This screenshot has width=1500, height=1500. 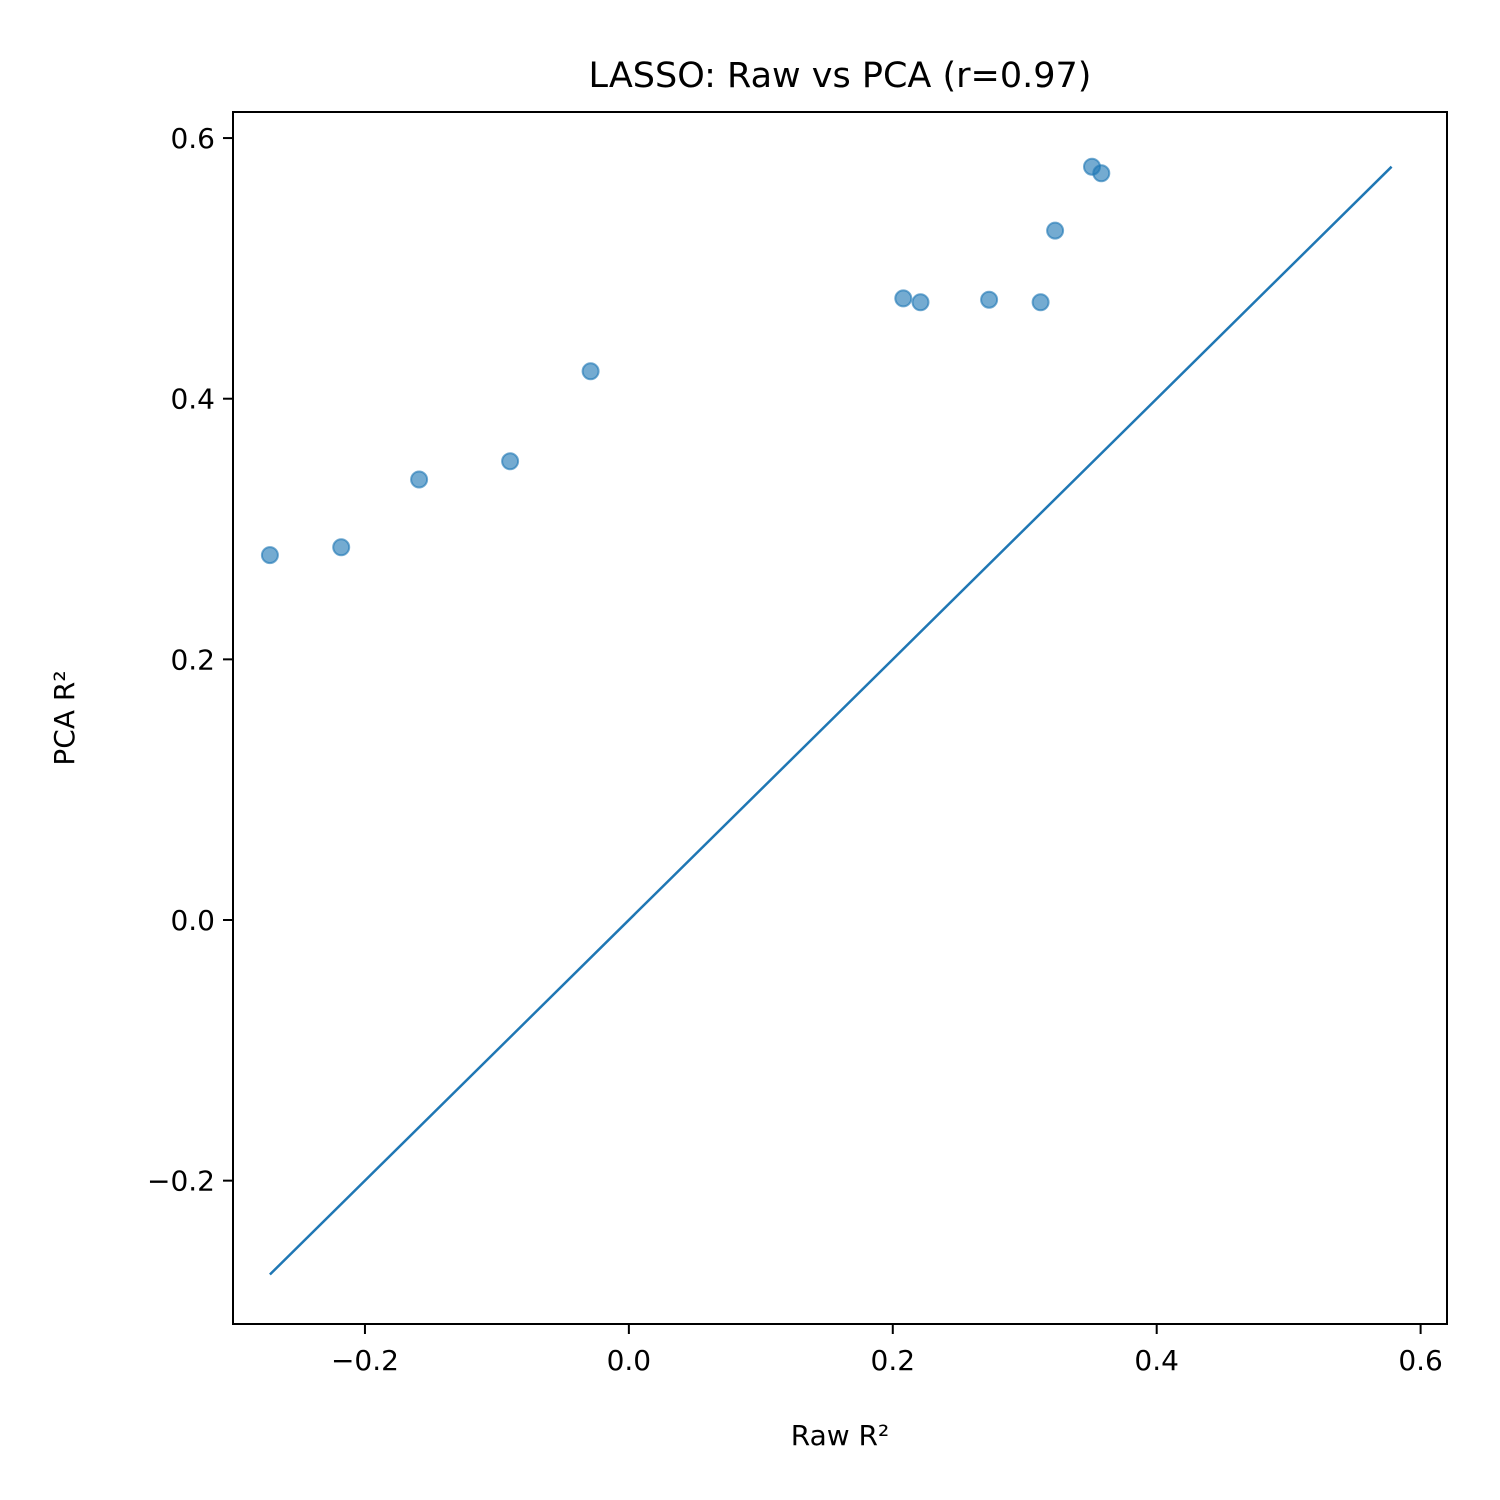 What do you see at coordinates (192, 920) in the screenshot?
I see `y-tick-label: 0.0` at bounding box center [192, 920].